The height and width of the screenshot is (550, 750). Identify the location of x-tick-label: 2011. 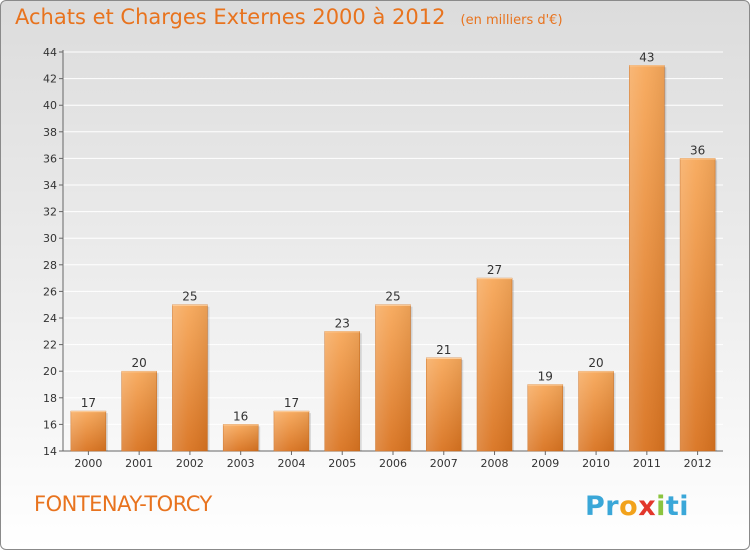
(647, 463).